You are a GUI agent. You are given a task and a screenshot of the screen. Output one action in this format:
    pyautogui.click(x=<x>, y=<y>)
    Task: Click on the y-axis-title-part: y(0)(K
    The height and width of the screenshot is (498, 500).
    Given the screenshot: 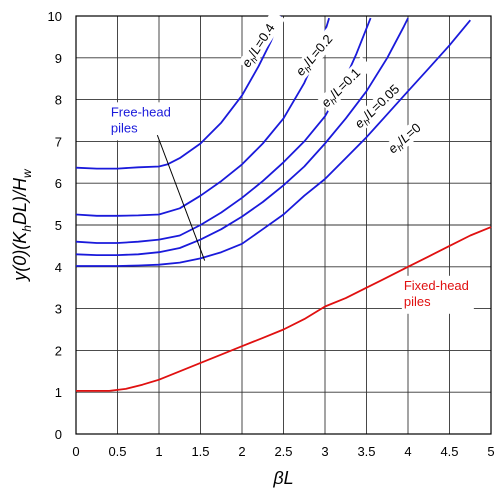 What is the action you would take?
    pyautogui.click(x=20, y=257)
    